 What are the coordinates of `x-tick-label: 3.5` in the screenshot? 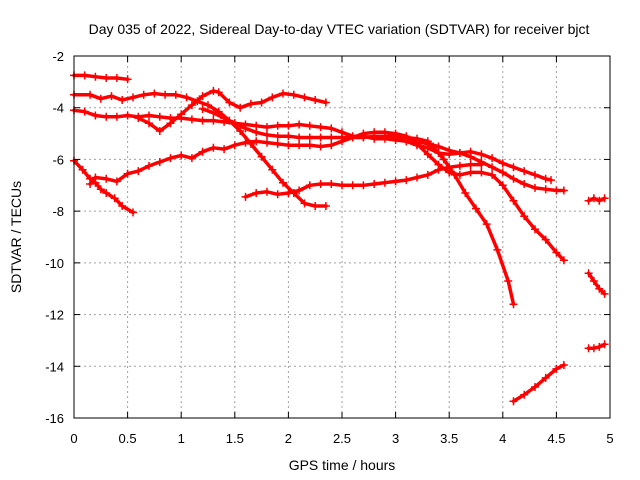 It's located at (449, 438).